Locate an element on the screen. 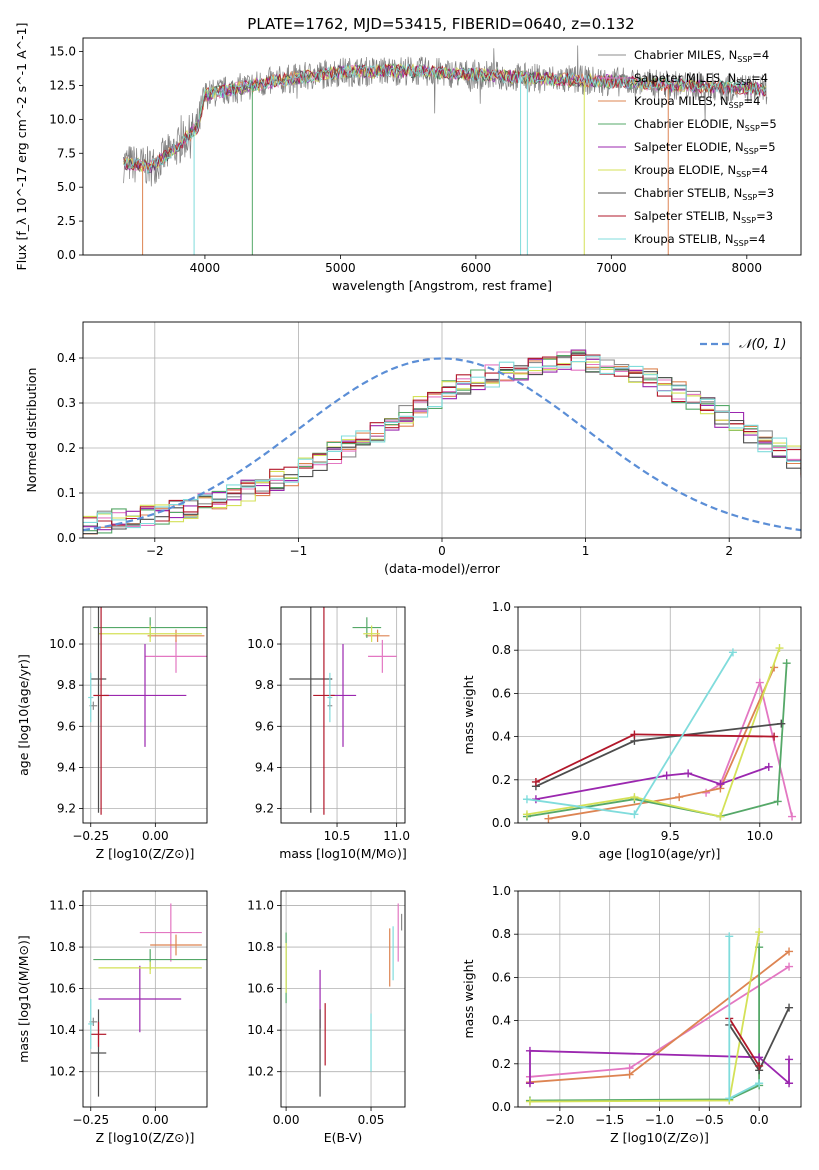 The image size is (819, 1170). legend-name: Chabrier MILES, N is located at coordinates (685, 55).